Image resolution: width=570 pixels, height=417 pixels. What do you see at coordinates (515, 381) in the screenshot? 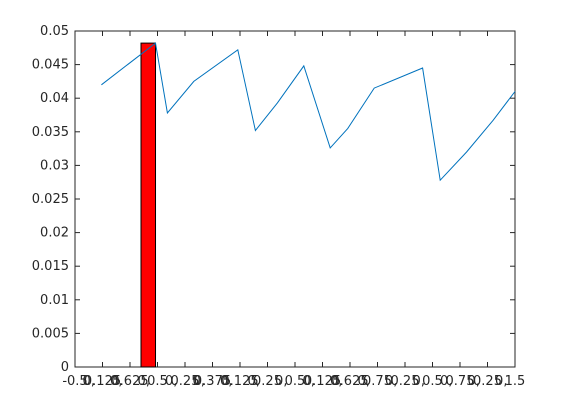
I see `x-tick-label: 1.5` at bounding box center [515, 381].